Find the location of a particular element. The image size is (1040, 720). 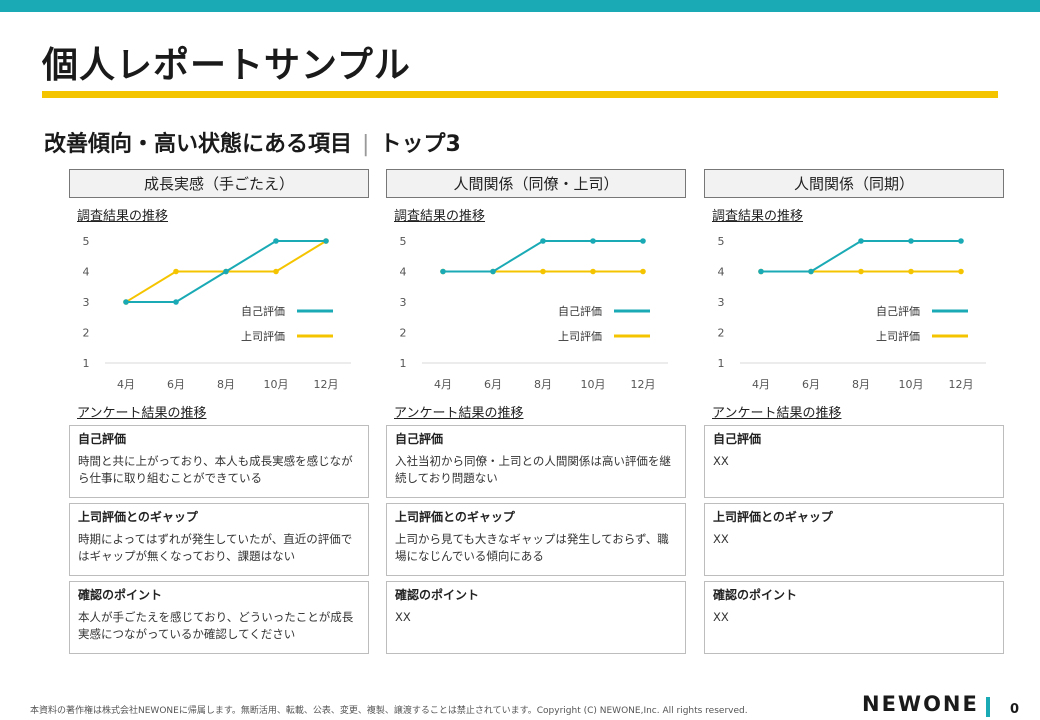

self-eval-box: 自己評価 入社当初から同僚・上司との人間関係は高い評価を継続しており問題ない is located at coordinates (536, 461).